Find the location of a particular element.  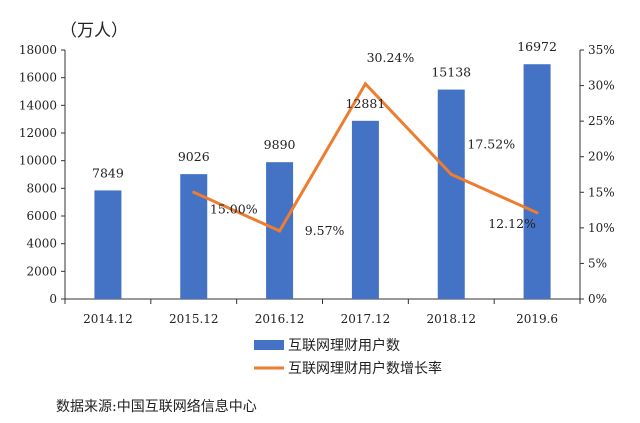

x-tick-label: 2016.12 is located at coordinates (280, 319).